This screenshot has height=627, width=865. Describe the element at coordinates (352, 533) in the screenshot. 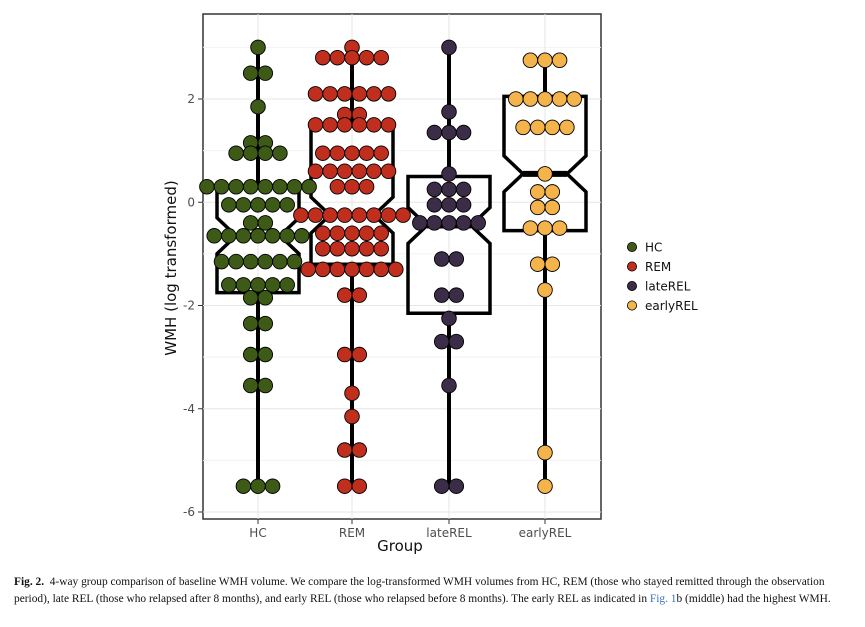

I see `x-tick-label: REM` at that location.